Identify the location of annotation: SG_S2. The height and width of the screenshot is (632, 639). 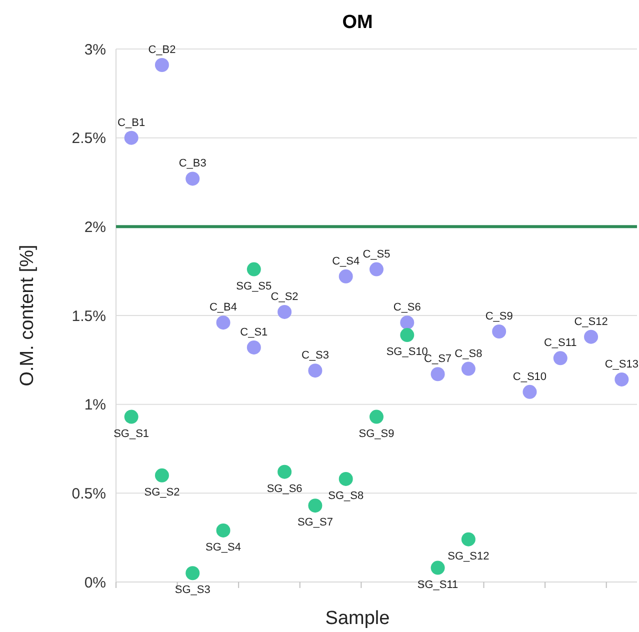
(162, 492).